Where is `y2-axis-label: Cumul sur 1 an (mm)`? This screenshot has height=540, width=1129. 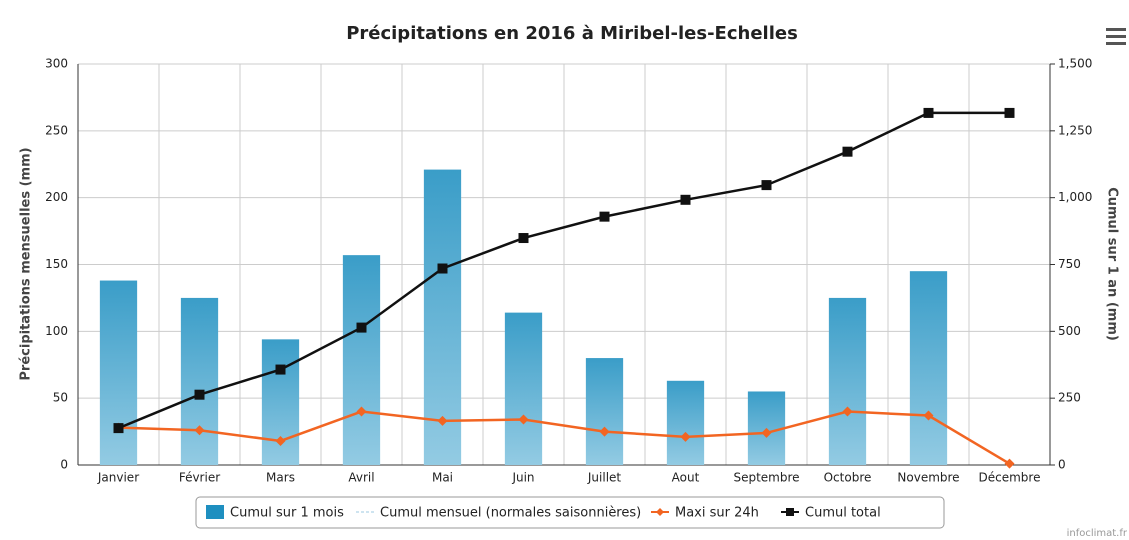
y2-axis-label: Cumul sur 1 an (mm) is located at coordinates (1112, 264).